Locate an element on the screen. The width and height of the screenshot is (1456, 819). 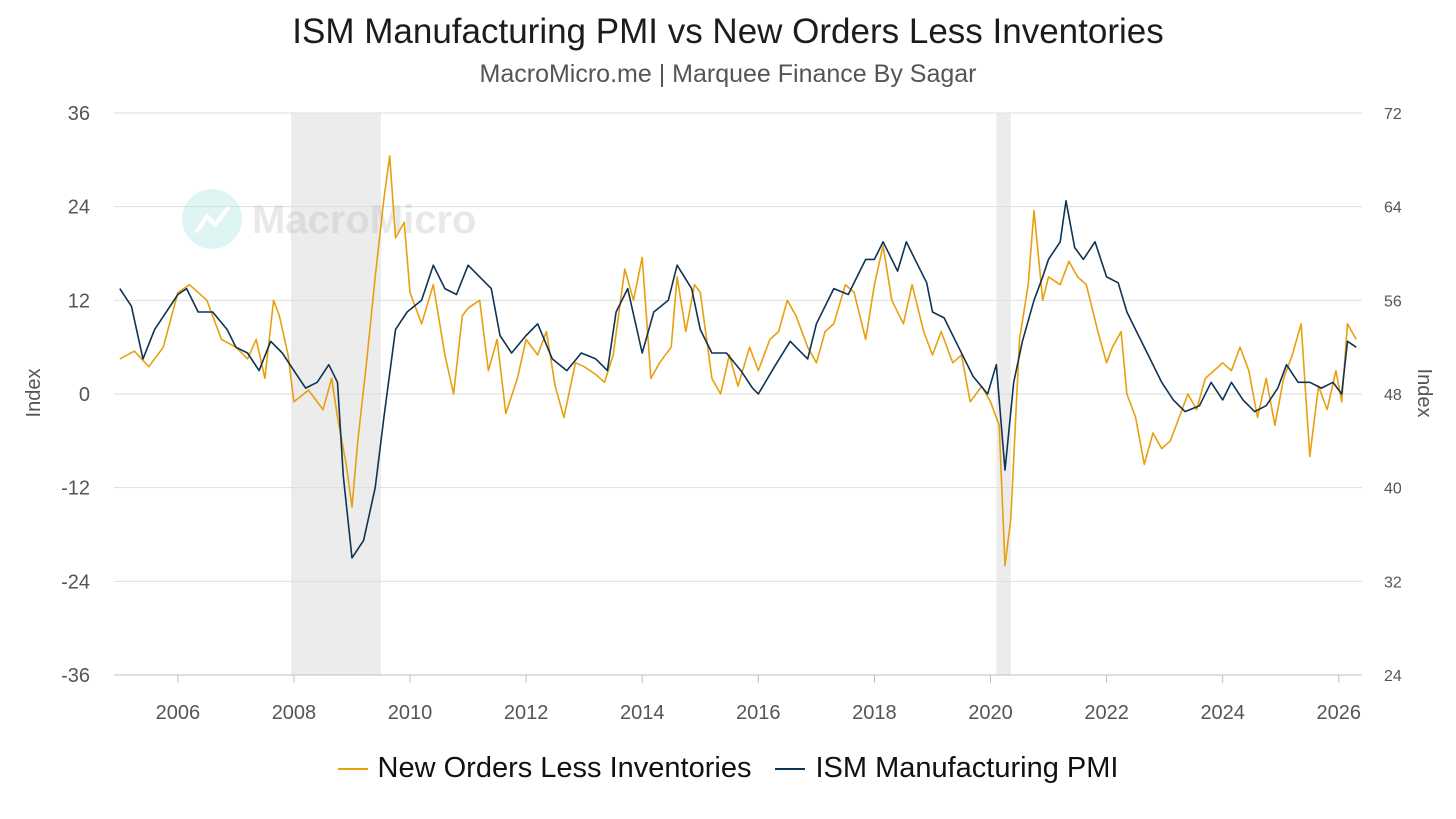
watermark: MacroMicro is located at coordinates (329, 219).